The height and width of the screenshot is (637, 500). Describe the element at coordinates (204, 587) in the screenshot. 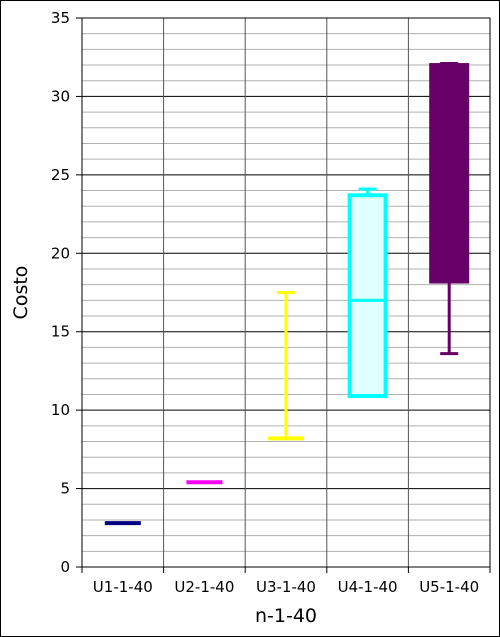

I see `x-tick-label: U2-1-40` at that location.